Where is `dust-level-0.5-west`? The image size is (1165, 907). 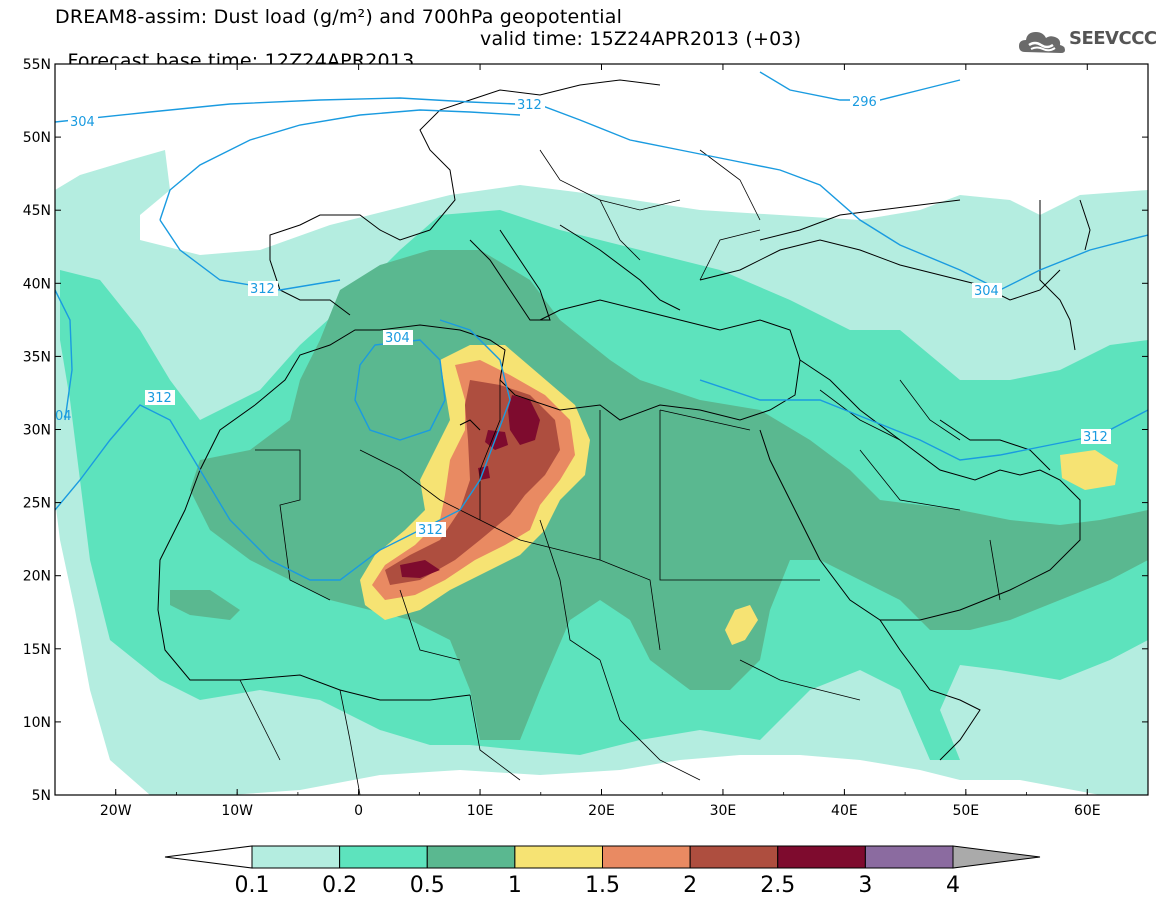
dust-level-0.5-west is located at coordinates (205, 605).